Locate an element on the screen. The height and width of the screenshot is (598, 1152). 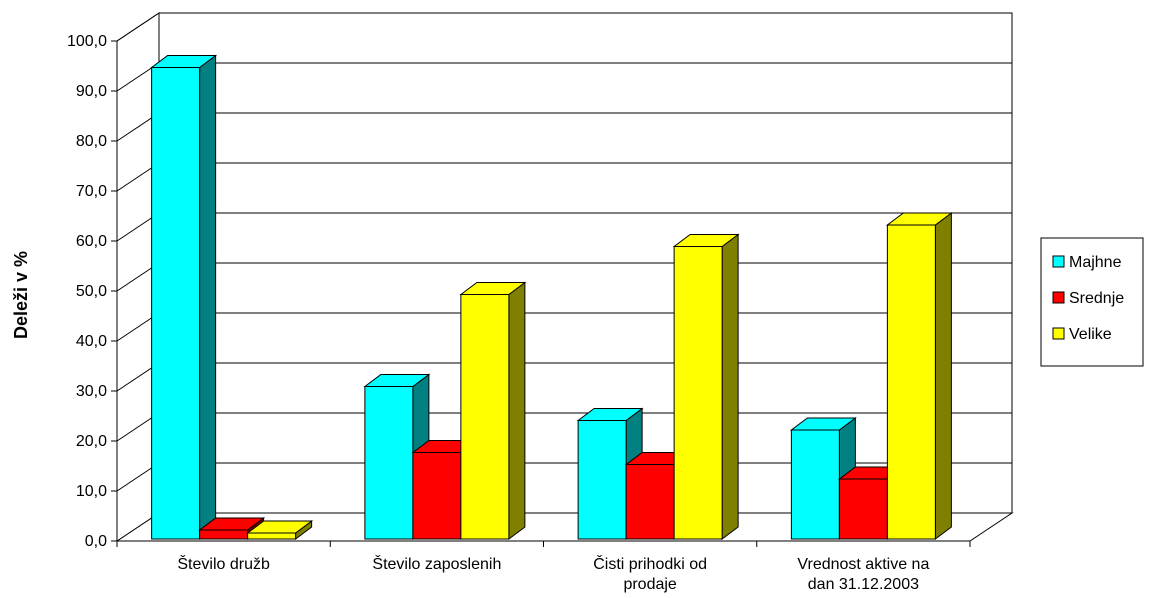
x-category-label: prodaje is located at coordinates (649, 584).